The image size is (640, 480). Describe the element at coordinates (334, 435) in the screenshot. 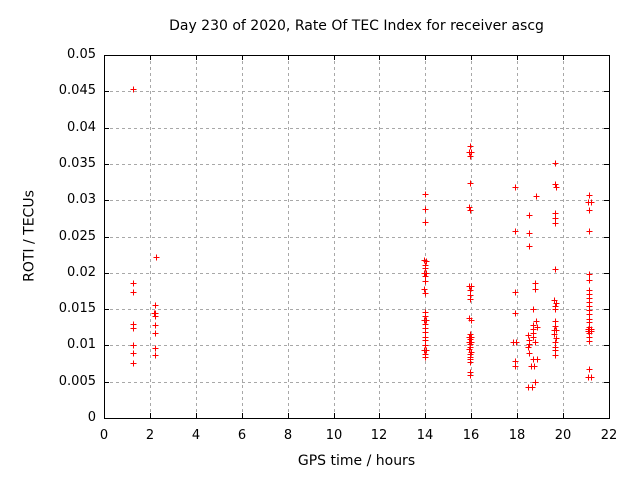

I see `x-tick-label: 10` at that location.